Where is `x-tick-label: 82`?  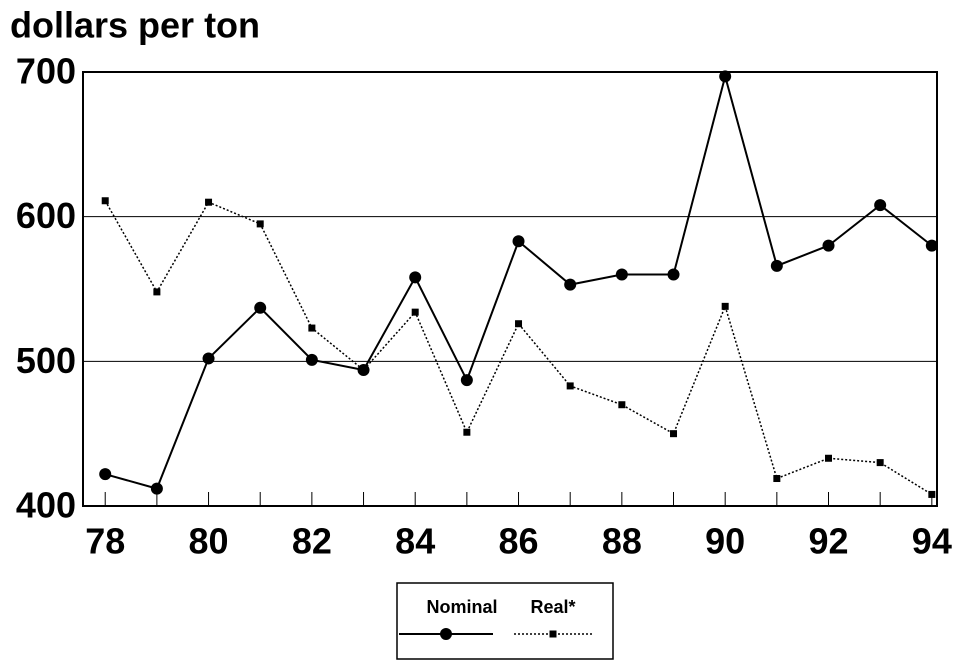
x-tick-label: 82 is located at coordinates (312, 541).